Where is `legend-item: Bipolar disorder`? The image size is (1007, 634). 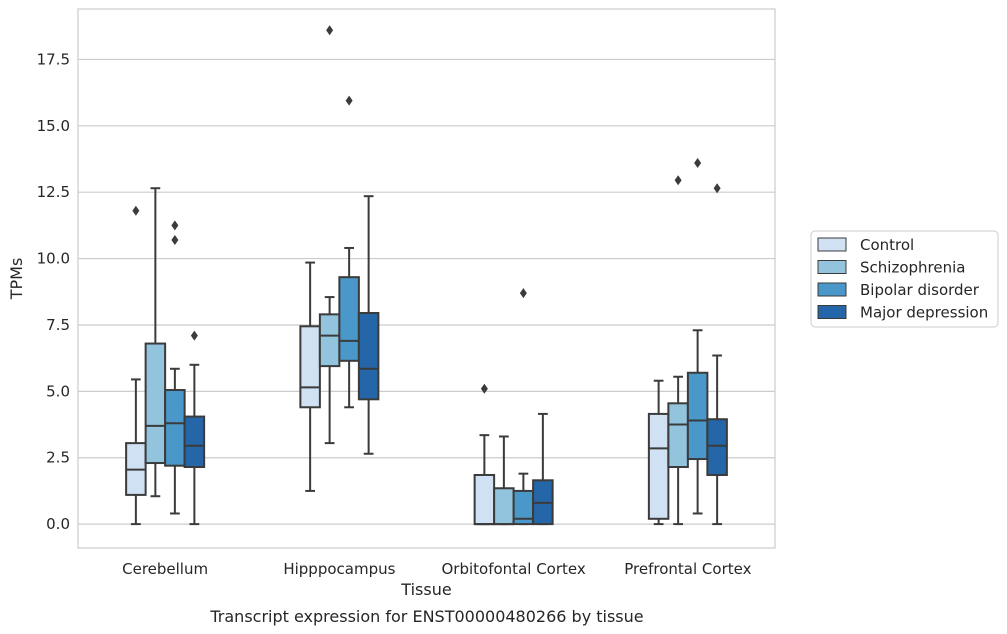 legend-item: Bipolar disorder is located at coordinates (898, 290).